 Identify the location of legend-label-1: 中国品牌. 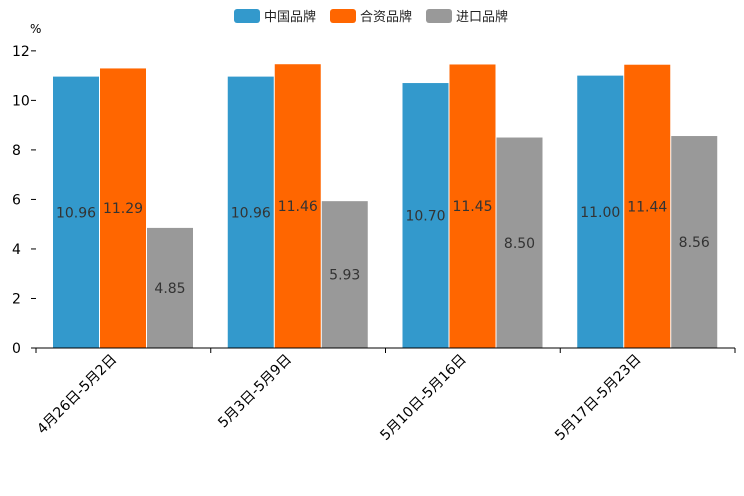
(290, 17).